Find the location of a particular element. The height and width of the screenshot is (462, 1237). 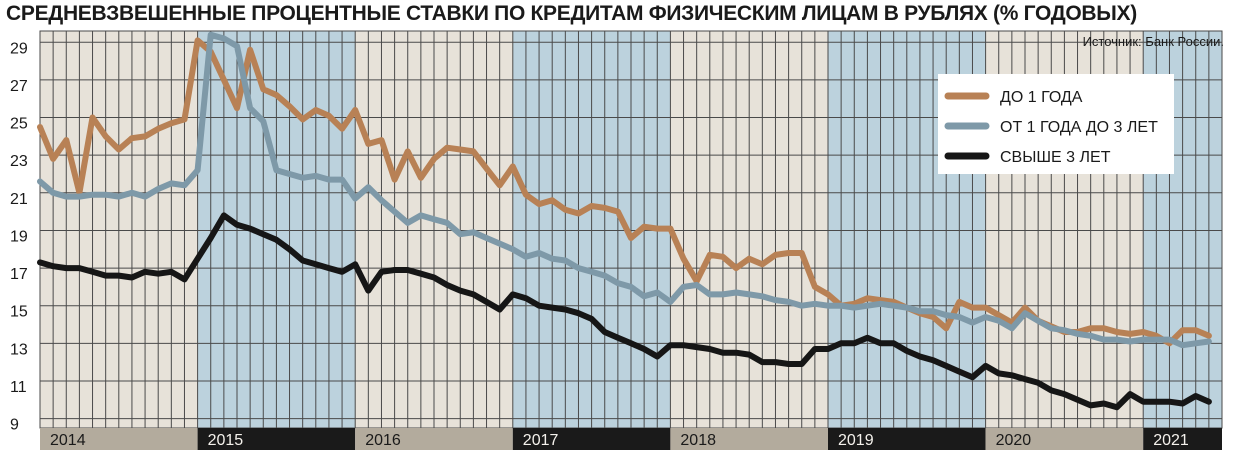

y-tick-label: 15 is located at coordinates (19, 312).